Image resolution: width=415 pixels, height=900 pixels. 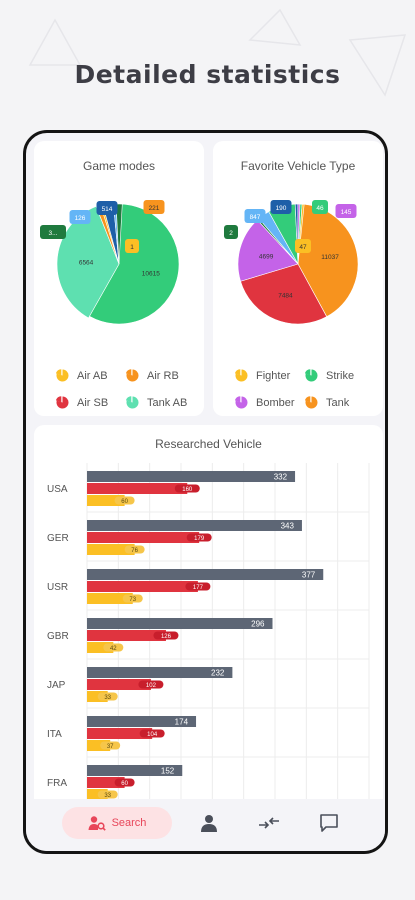 I want to click on legend-label: Bomber, so click(x=275, y=402).